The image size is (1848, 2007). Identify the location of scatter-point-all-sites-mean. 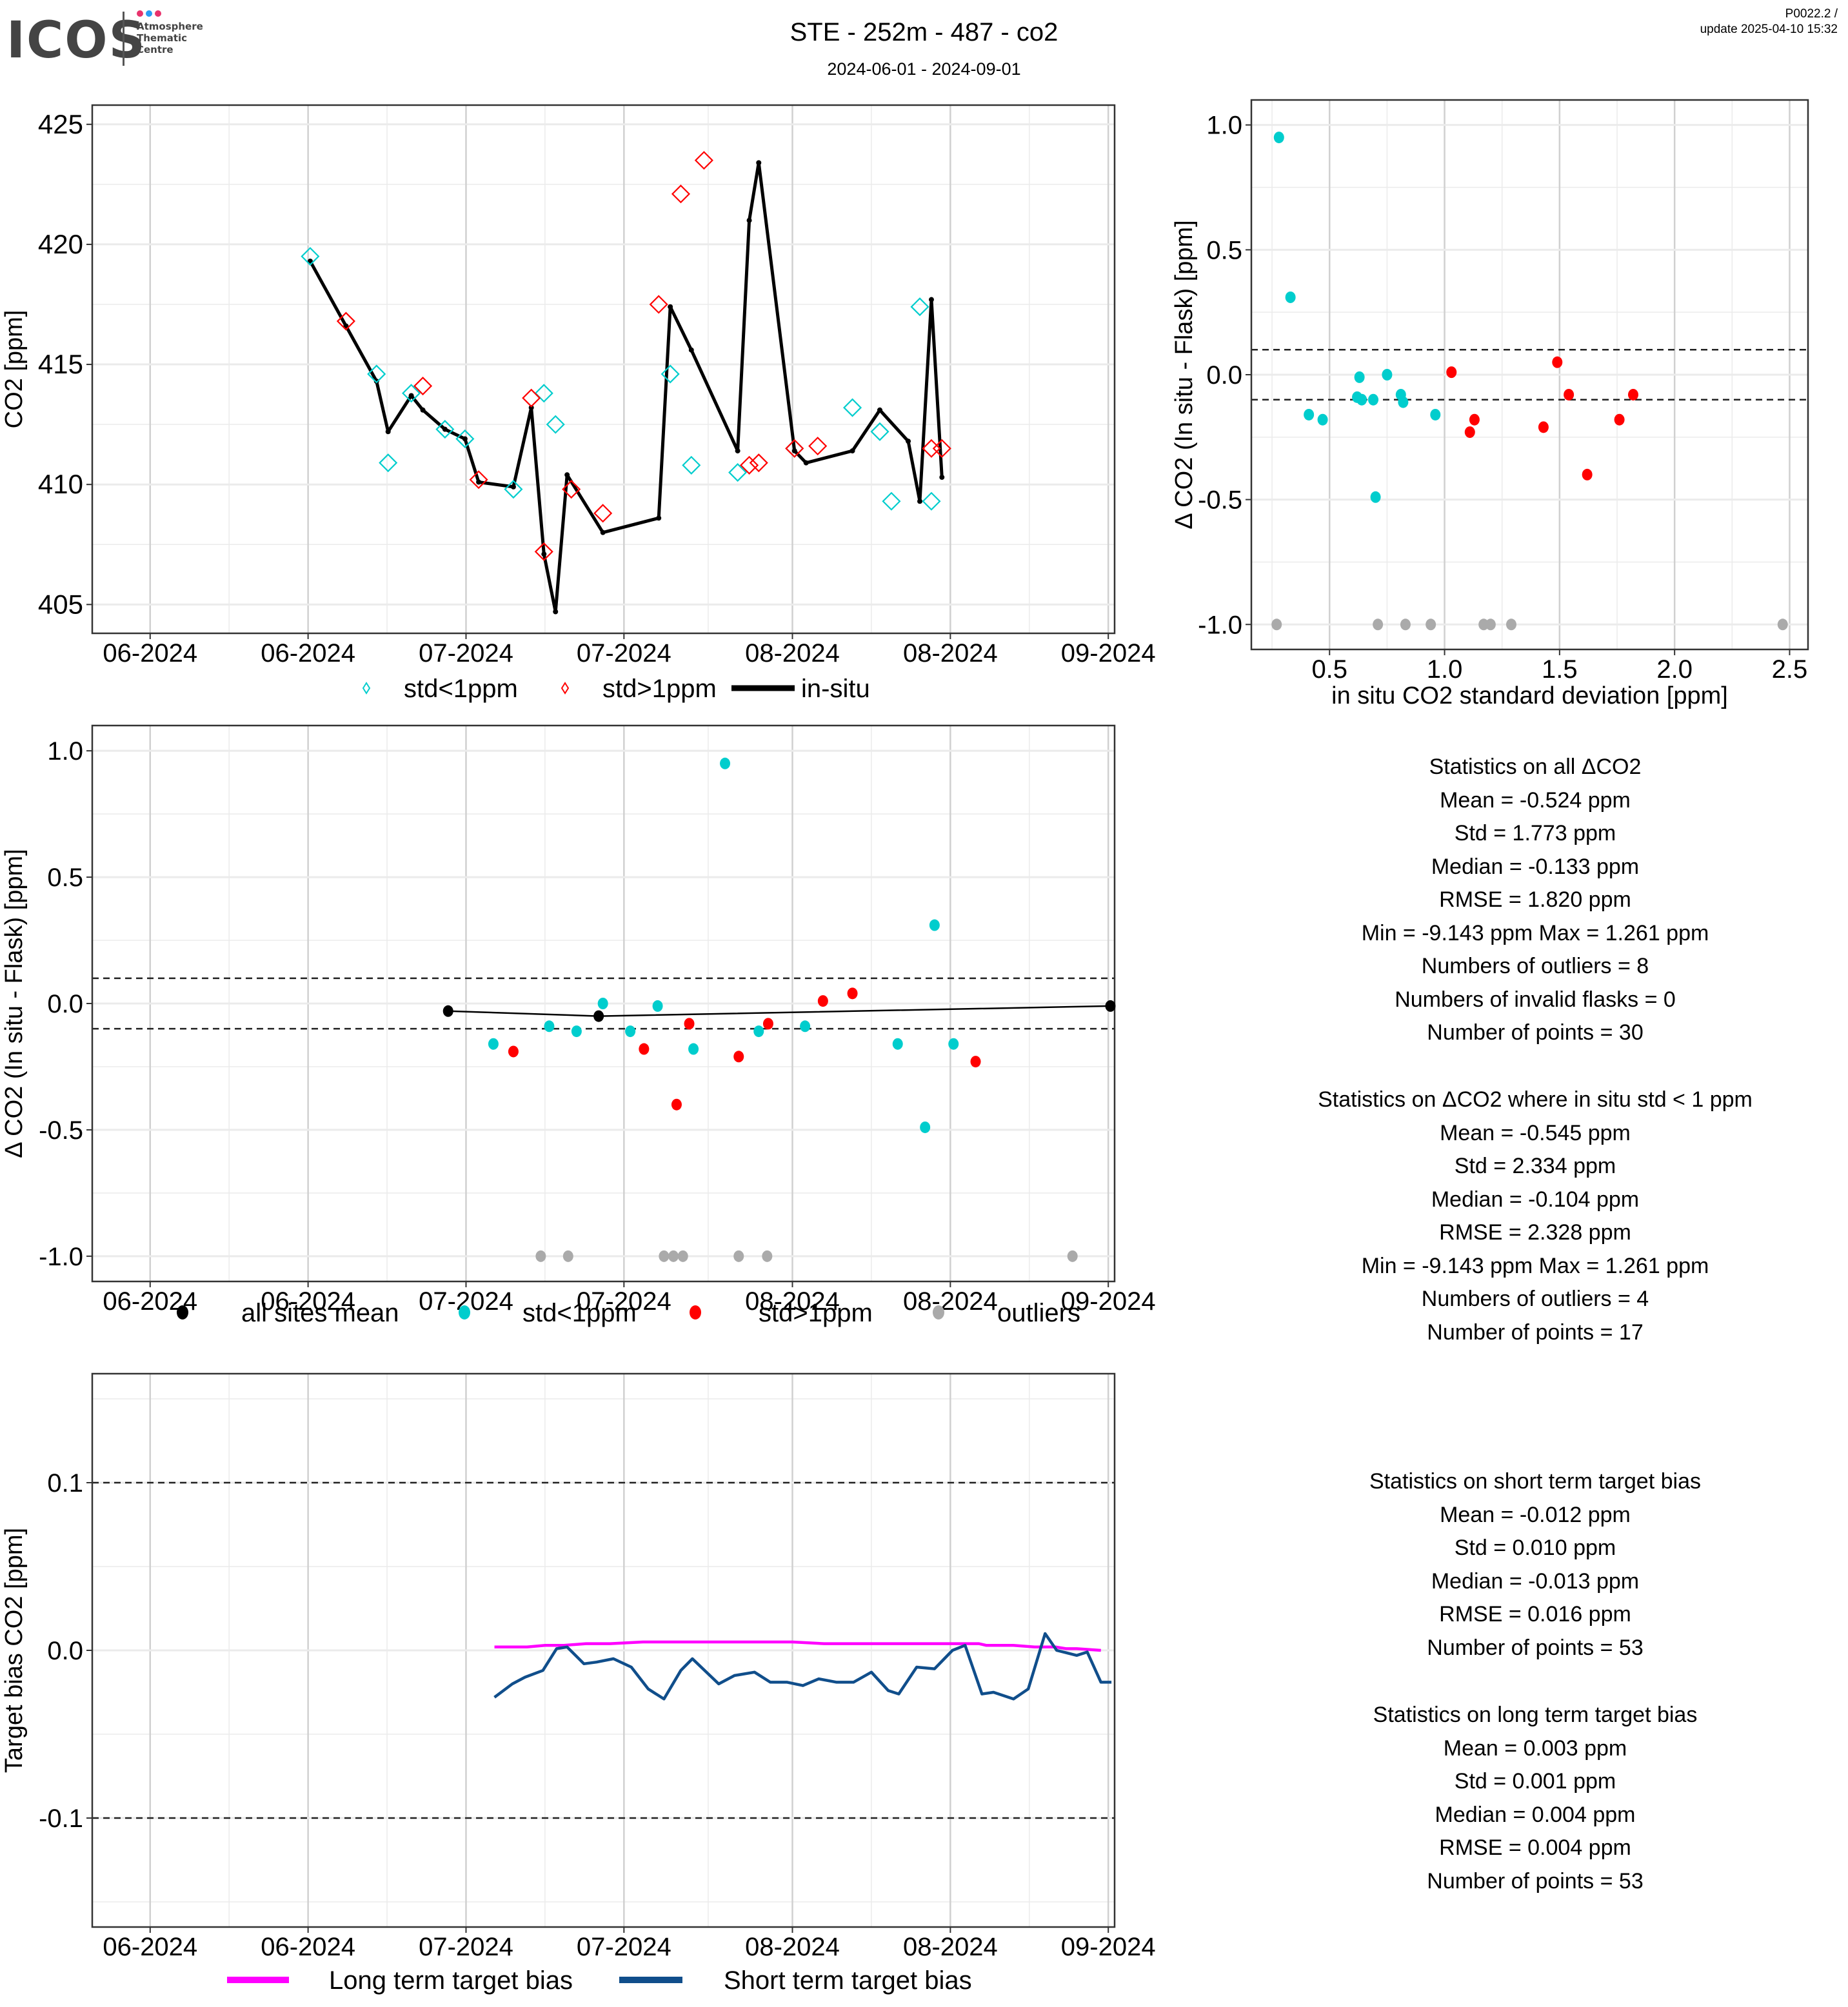
(1110, 1006).